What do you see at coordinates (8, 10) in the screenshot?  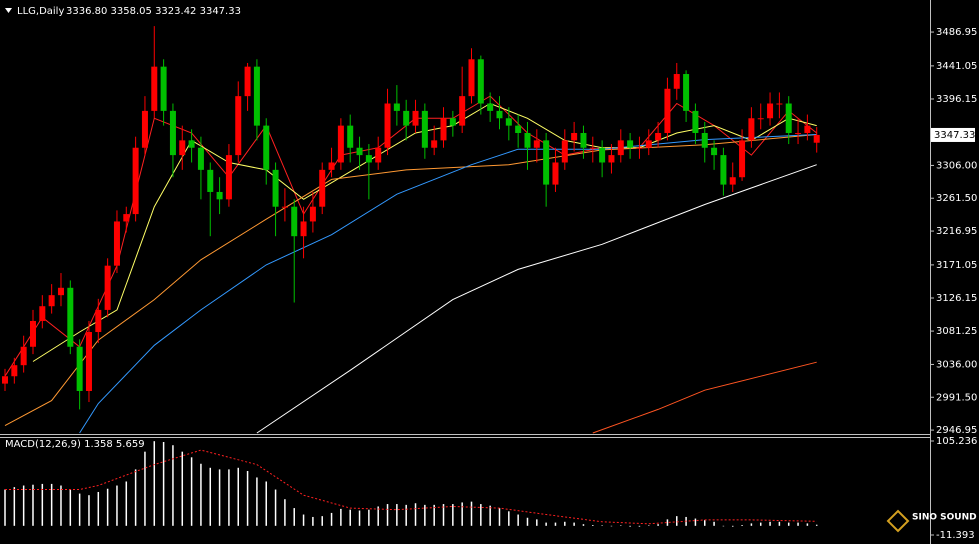 I see `menu-arrow` at bounding box center [8, 10].